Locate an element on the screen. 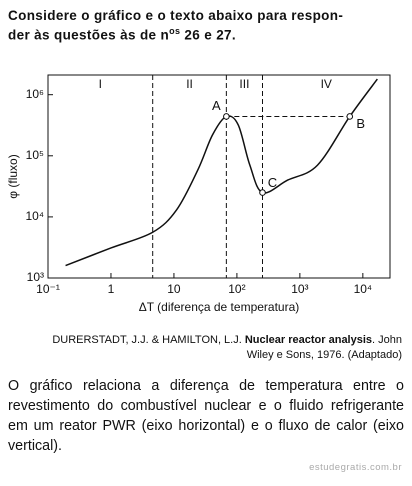 The height and width of the screenshot is (486, 412). x-tick-label: 10³ is located at coordinates (299, 289).